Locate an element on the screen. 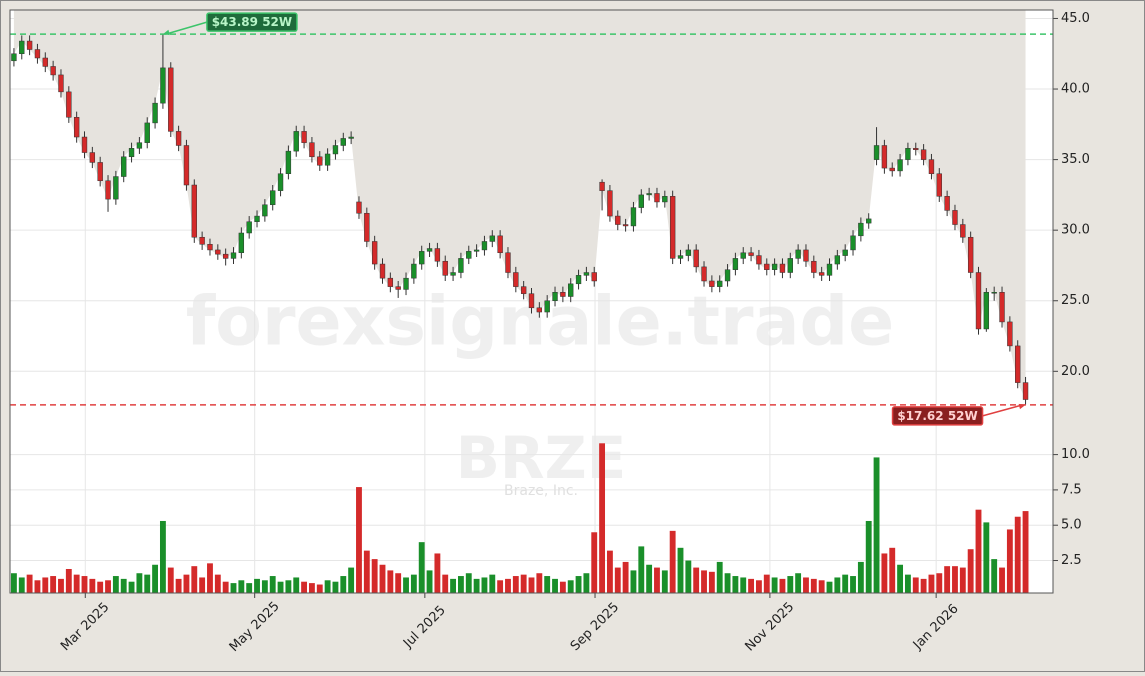 Image resolution: width=1145 pixels, height=676 pixels. low_52w-arrowhead is located at coordinates (1022, 406).